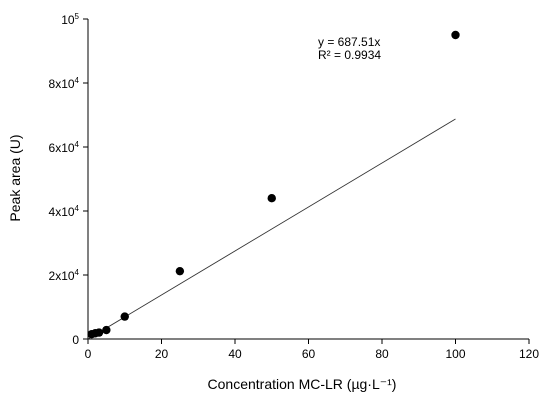  What do you see at coordinates (382, 354) in the screenshot?
I see `x-tick-label: 80` at bounding box center [382, 354].